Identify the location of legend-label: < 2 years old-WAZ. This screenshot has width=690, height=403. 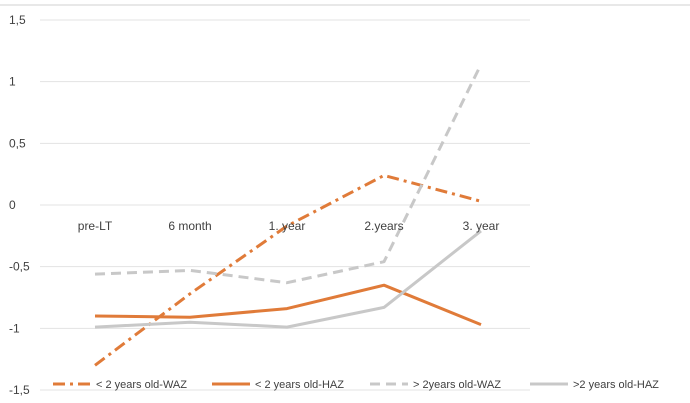
(141, 385).